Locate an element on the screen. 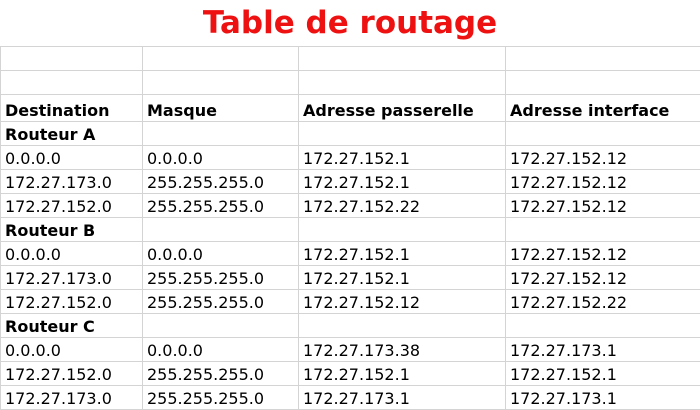  router-row: Routeur B is located at coordinates (350, 230).